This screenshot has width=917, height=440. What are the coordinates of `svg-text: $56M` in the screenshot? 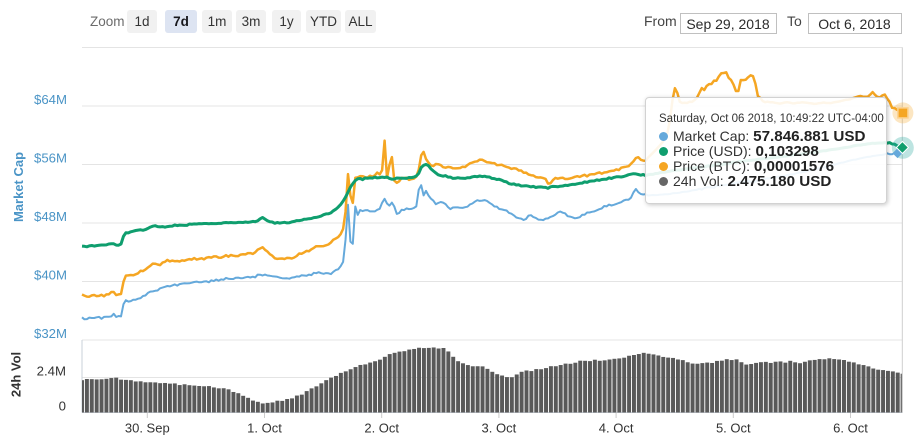 It's located at (50, 158).